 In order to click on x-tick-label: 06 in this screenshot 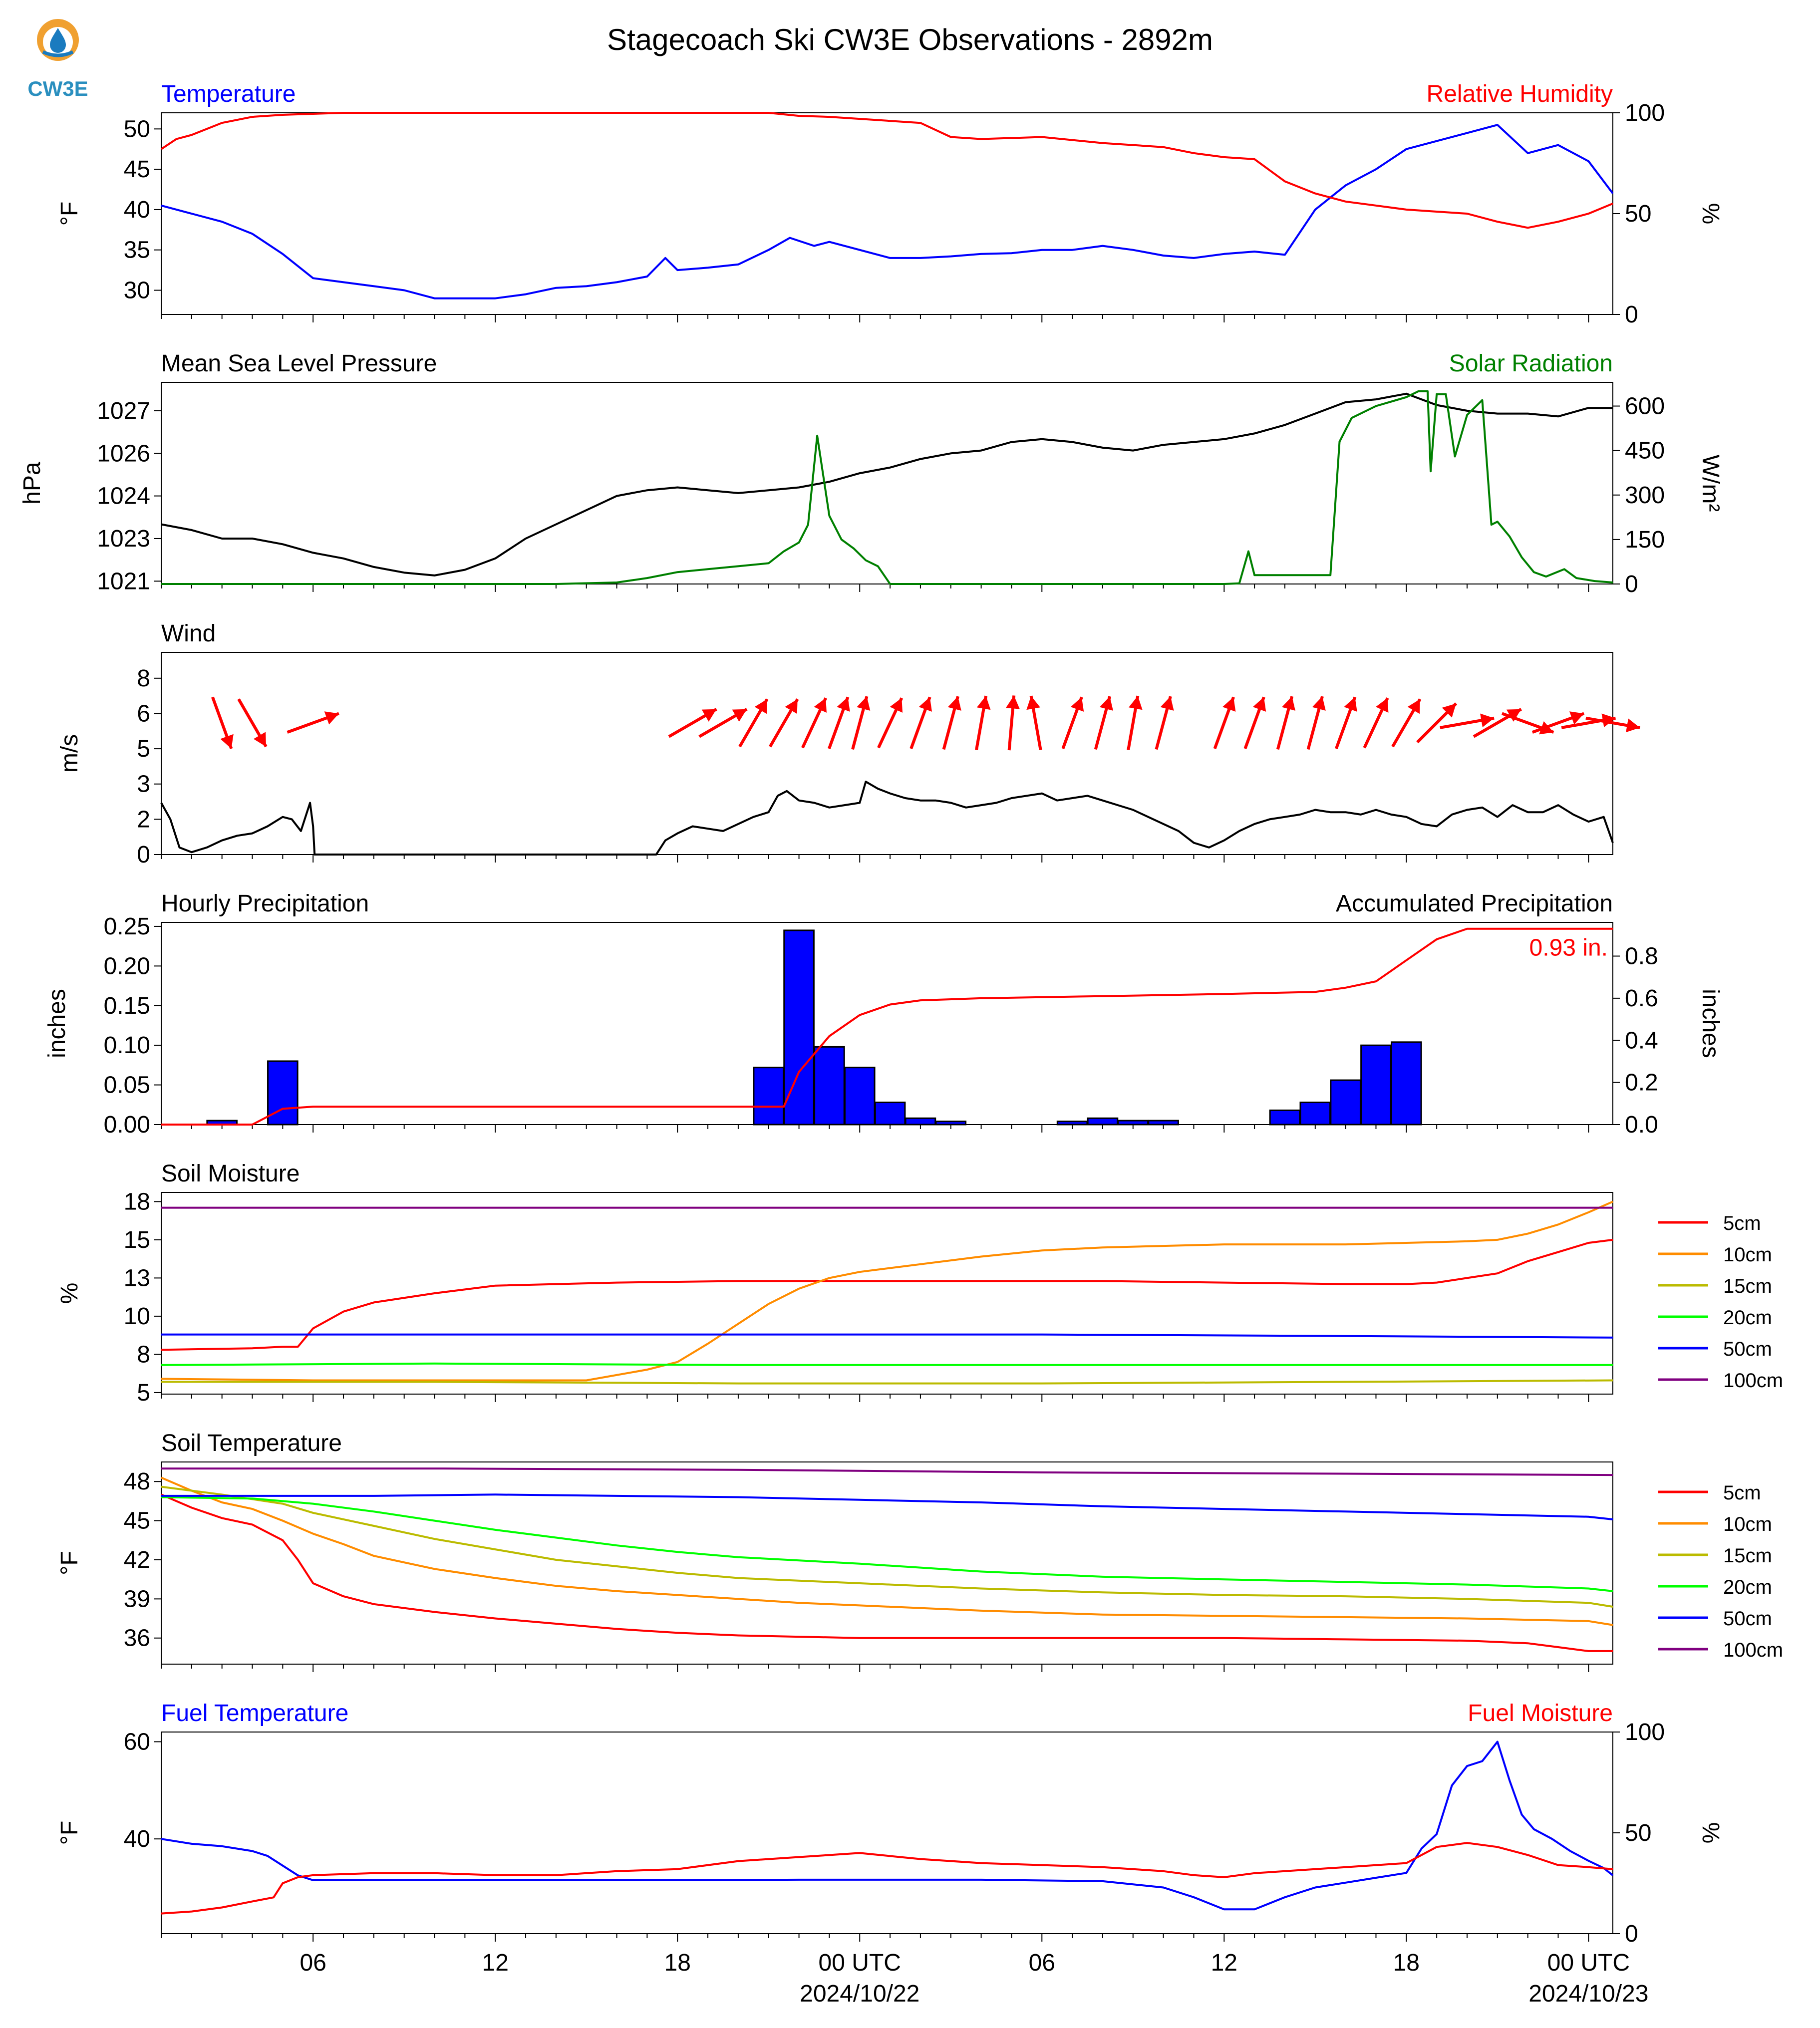, I will do `click(1042, 1963)`.